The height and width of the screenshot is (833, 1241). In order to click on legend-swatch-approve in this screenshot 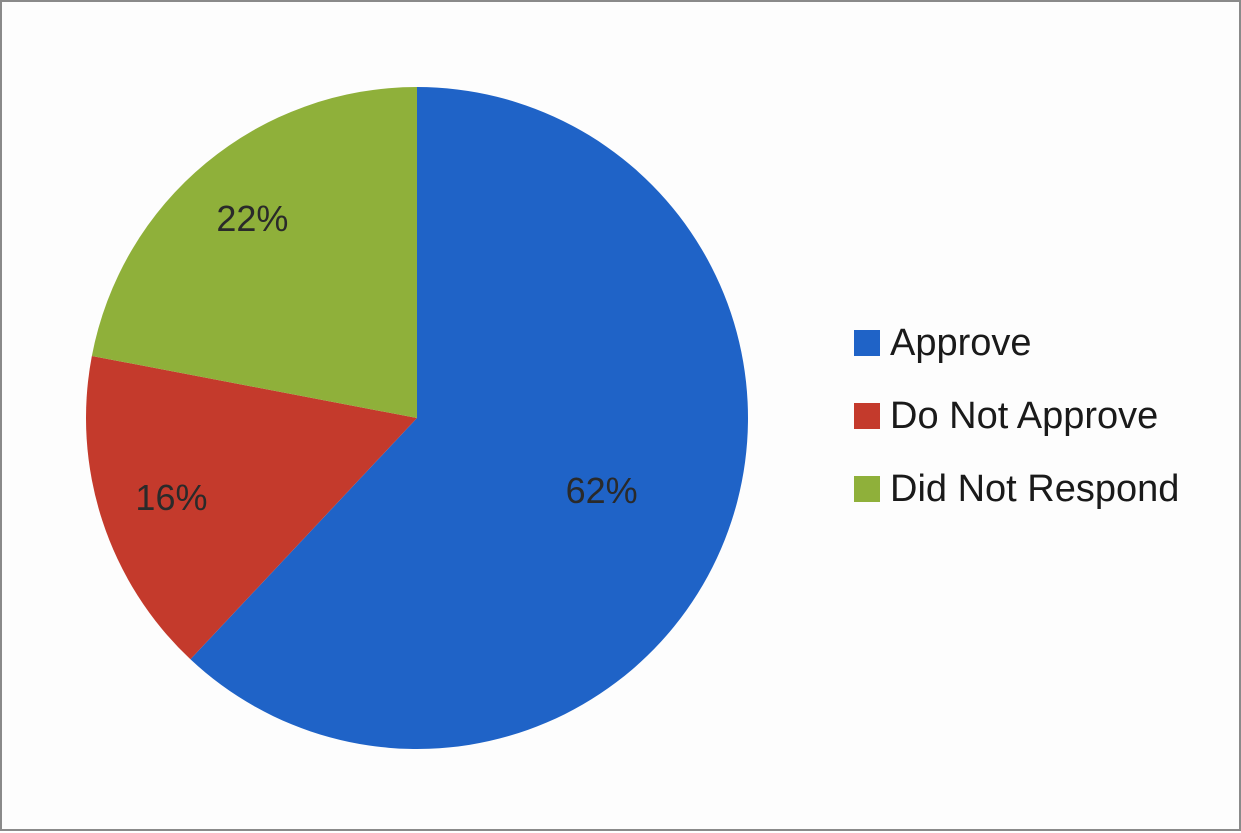, I will do `click(867, 343)`.